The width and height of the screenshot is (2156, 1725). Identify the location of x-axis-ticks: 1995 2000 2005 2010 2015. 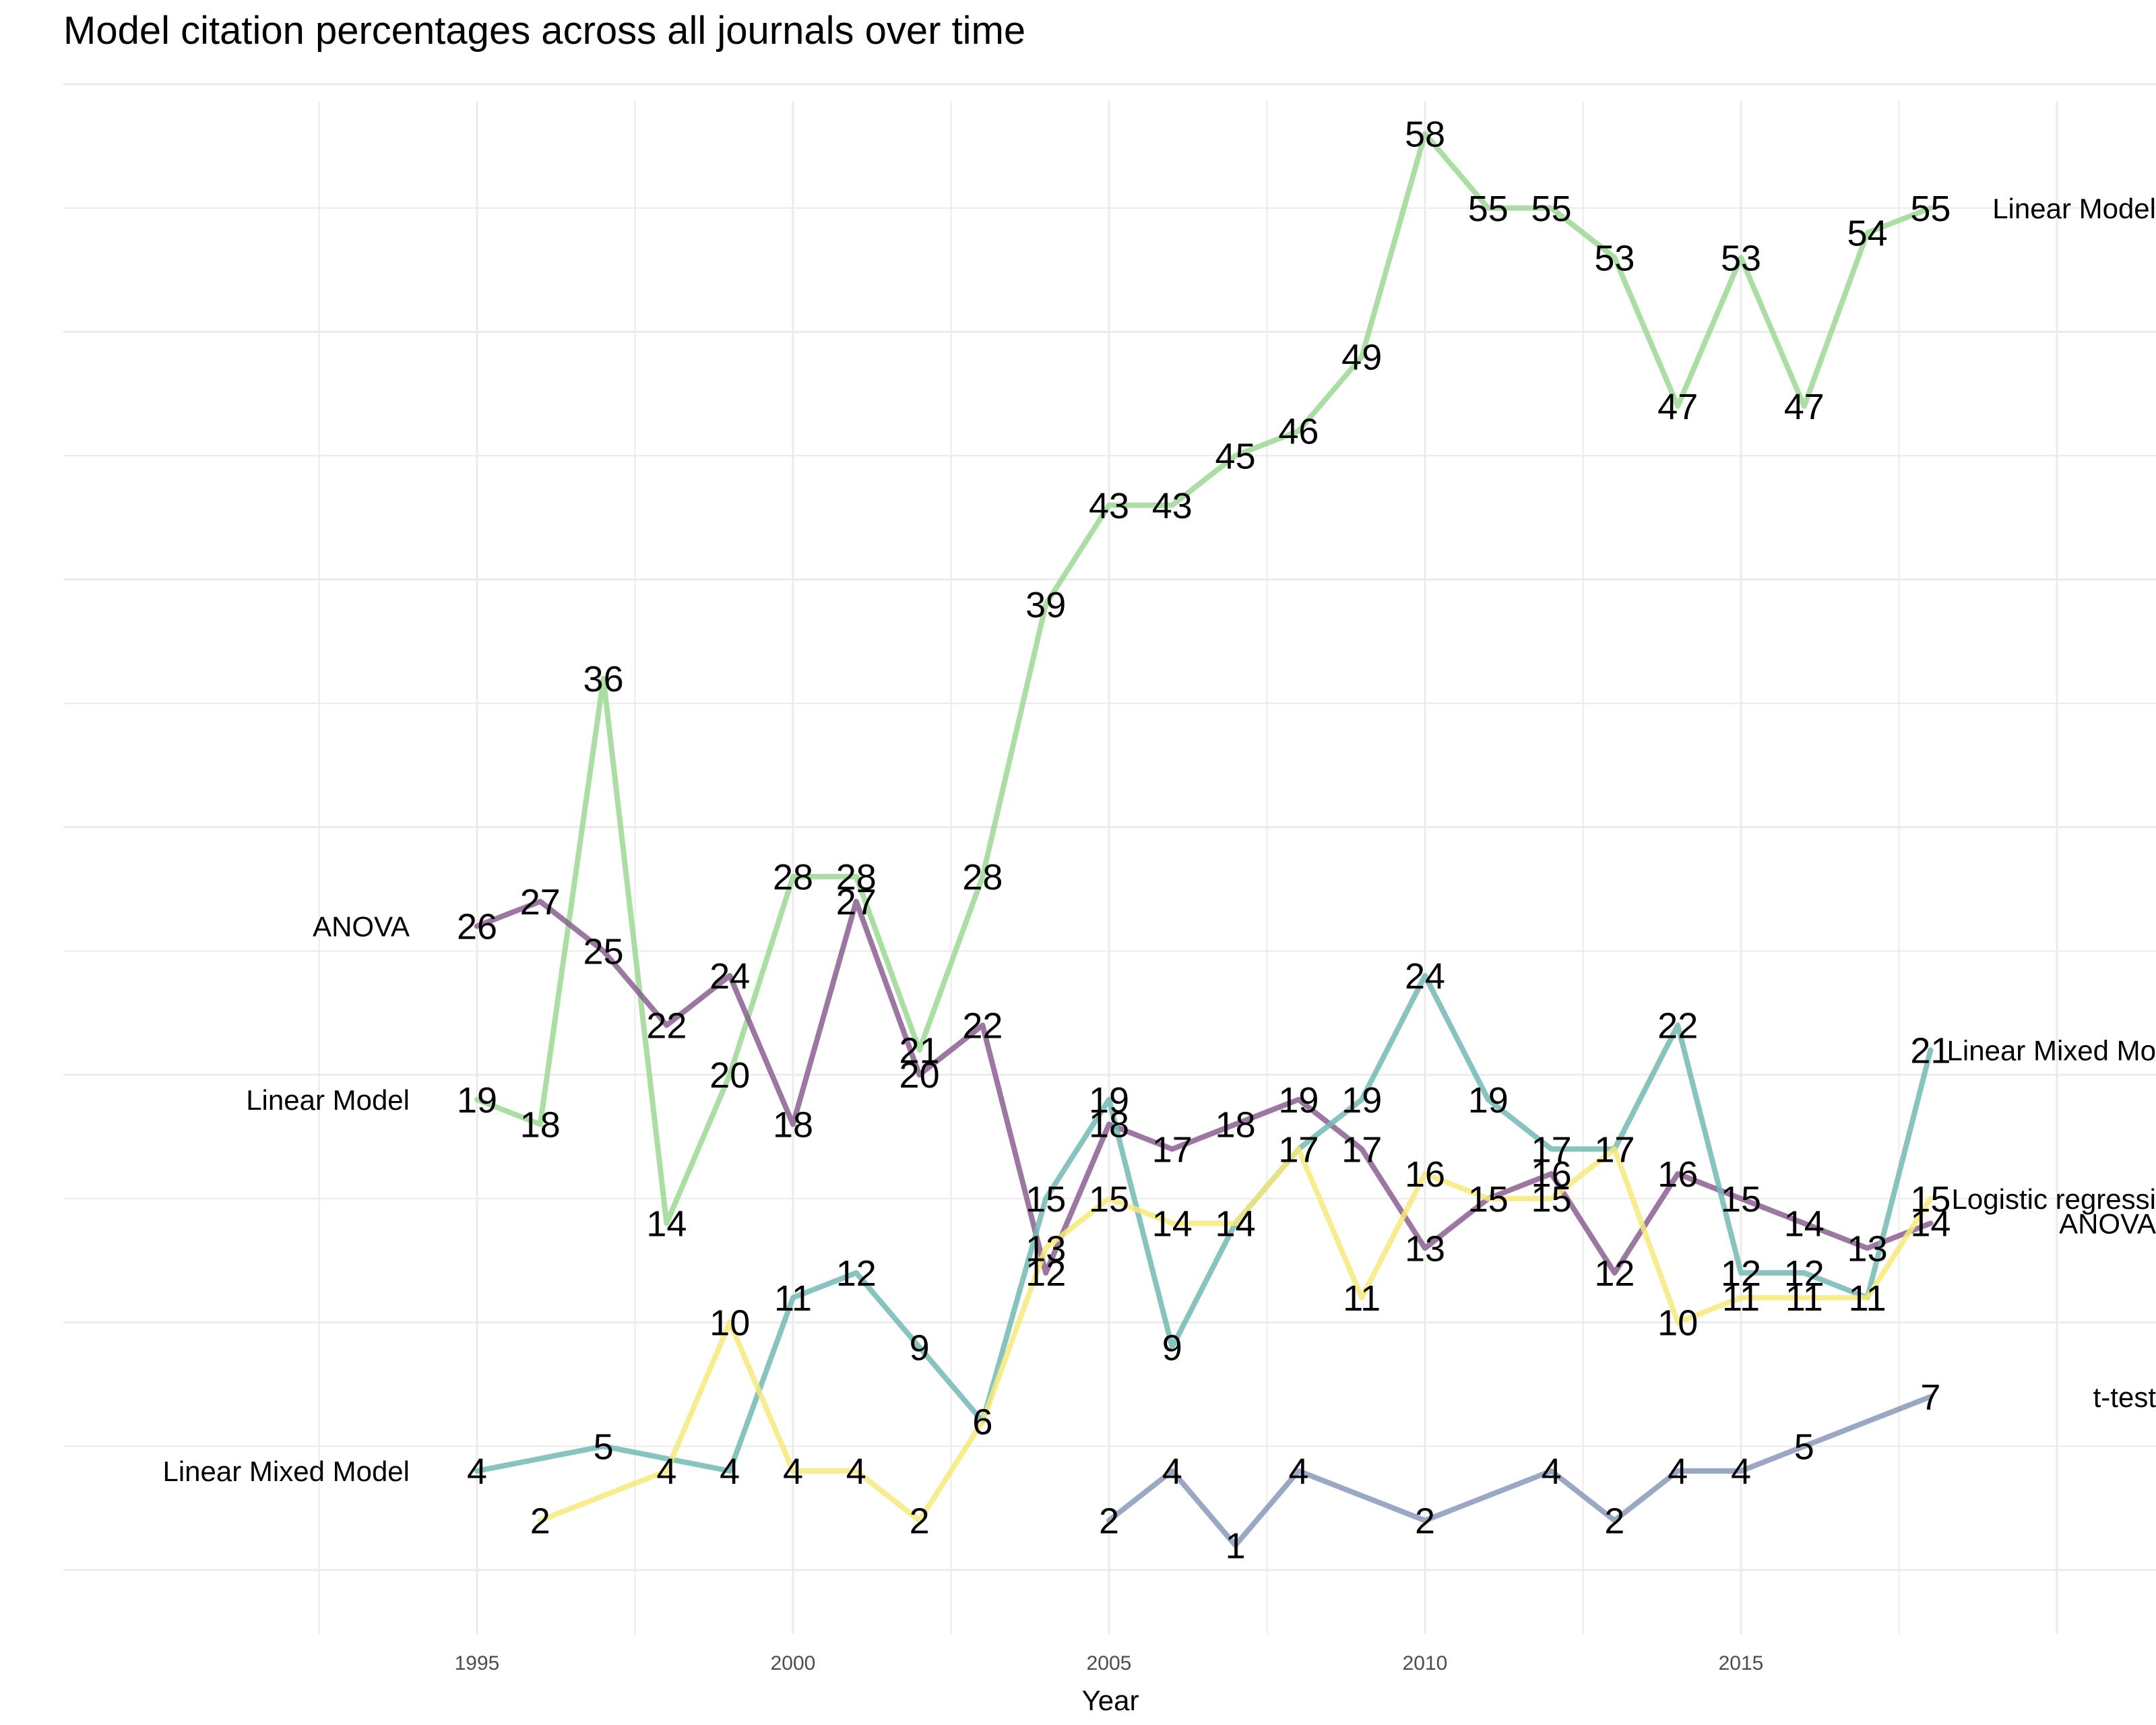
(1109, 1663).